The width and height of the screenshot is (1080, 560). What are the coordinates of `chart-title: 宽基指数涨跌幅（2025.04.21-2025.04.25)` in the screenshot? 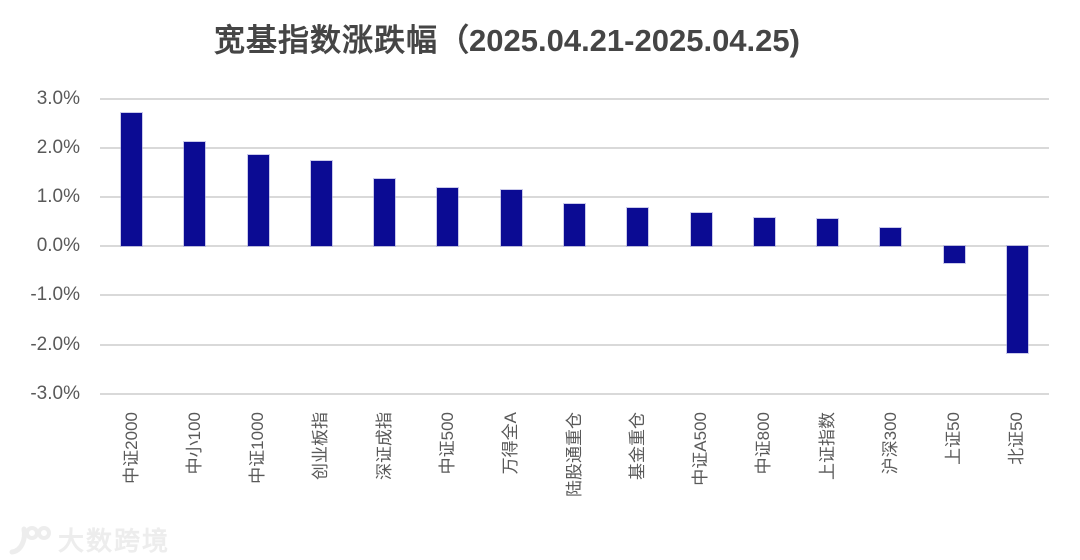 It's located at (507, 41).